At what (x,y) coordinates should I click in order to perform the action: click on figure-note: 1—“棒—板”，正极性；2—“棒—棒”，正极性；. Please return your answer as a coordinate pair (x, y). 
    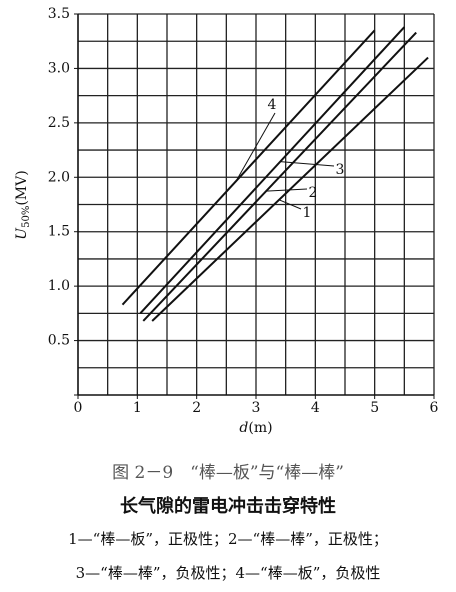
    Looking at the image, I should click on (228, 539).